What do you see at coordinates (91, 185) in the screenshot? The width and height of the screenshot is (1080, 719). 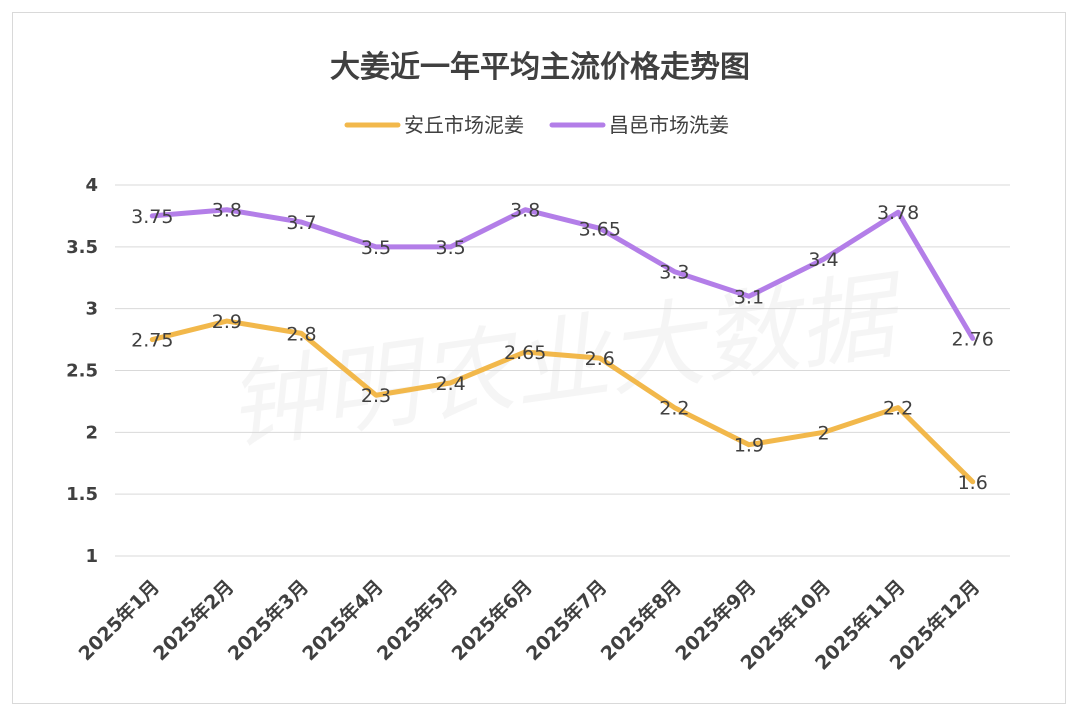 I see `y-tick-label: 4` at bounding box center [91, 185].